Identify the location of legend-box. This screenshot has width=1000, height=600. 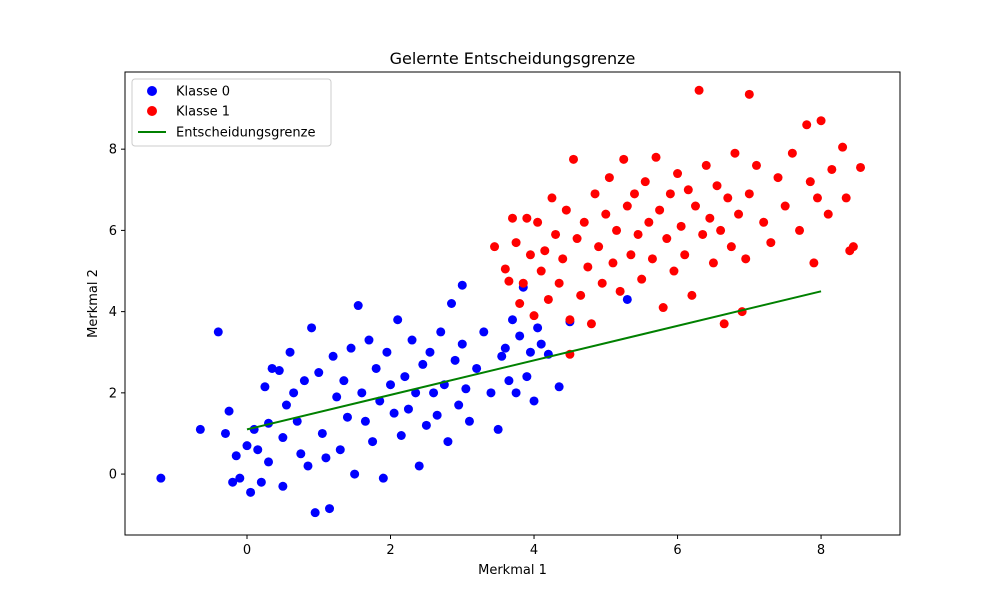
(231, 112).